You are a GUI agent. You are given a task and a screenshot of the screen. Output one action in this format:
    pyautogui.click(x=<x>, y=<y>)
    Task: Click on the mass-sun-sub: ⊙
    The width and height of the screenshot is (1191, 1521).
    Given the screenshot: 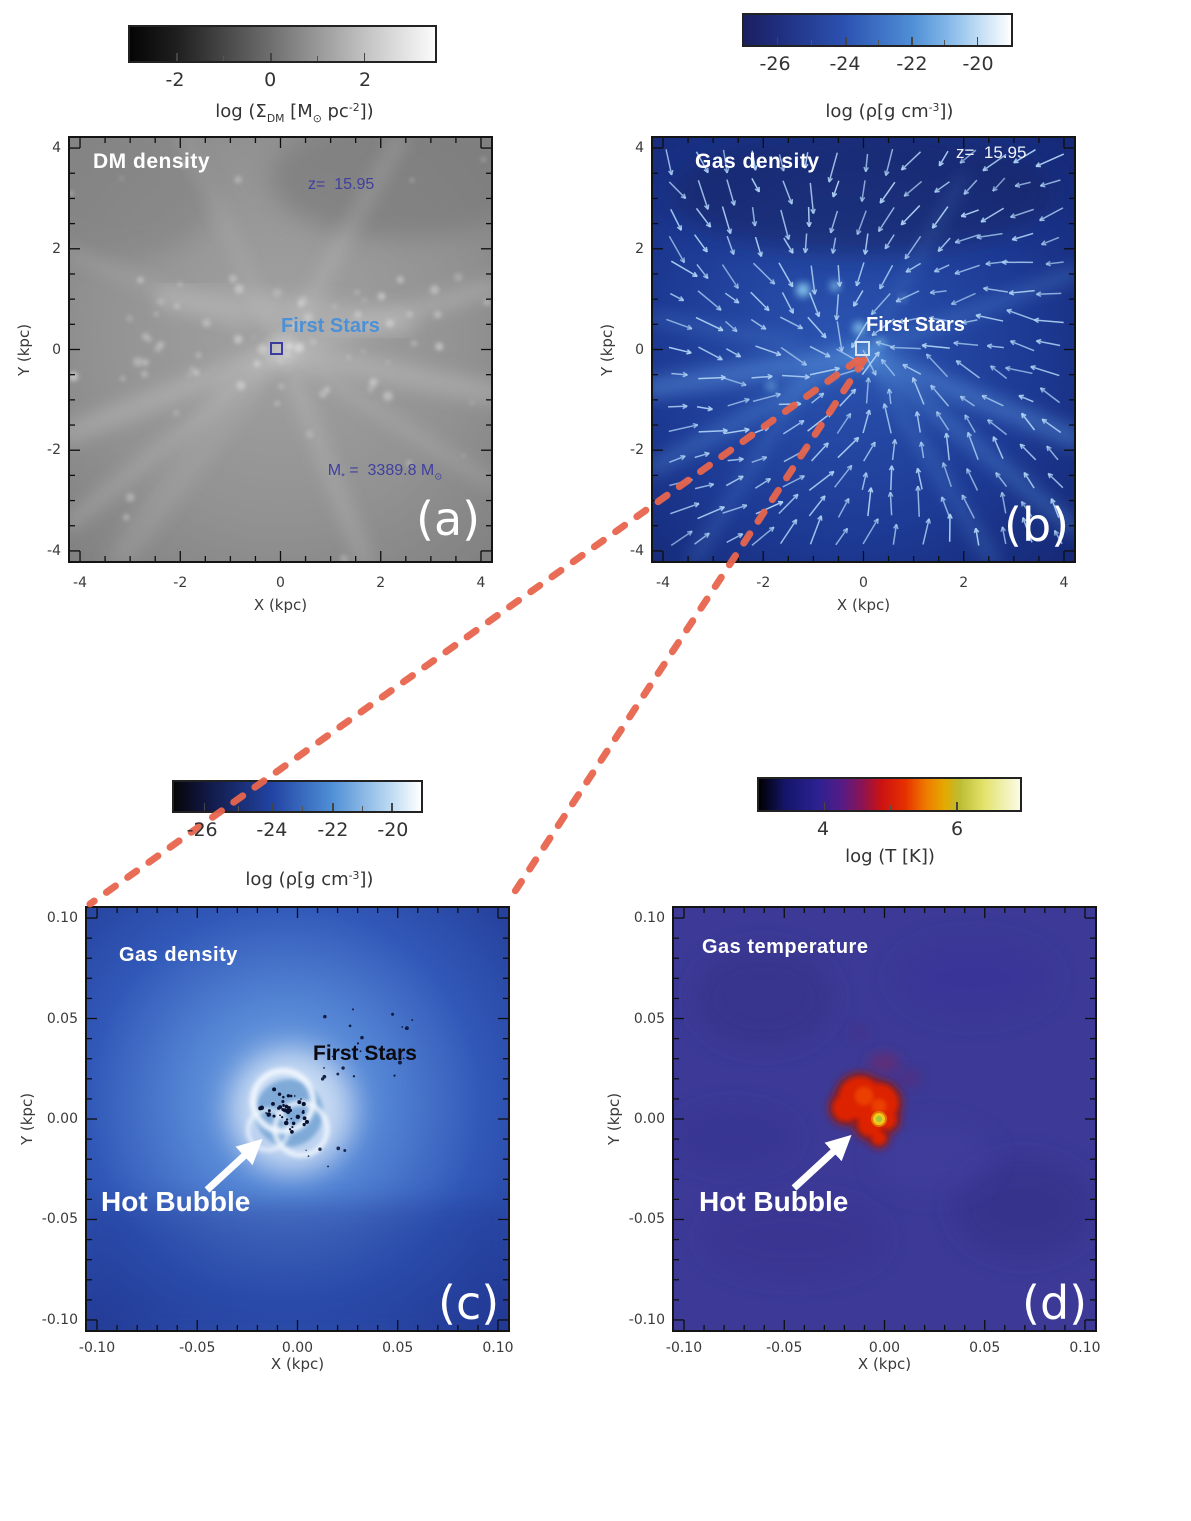 What is the action you would take?
    pyautogui.click(x=438, y=477)
    